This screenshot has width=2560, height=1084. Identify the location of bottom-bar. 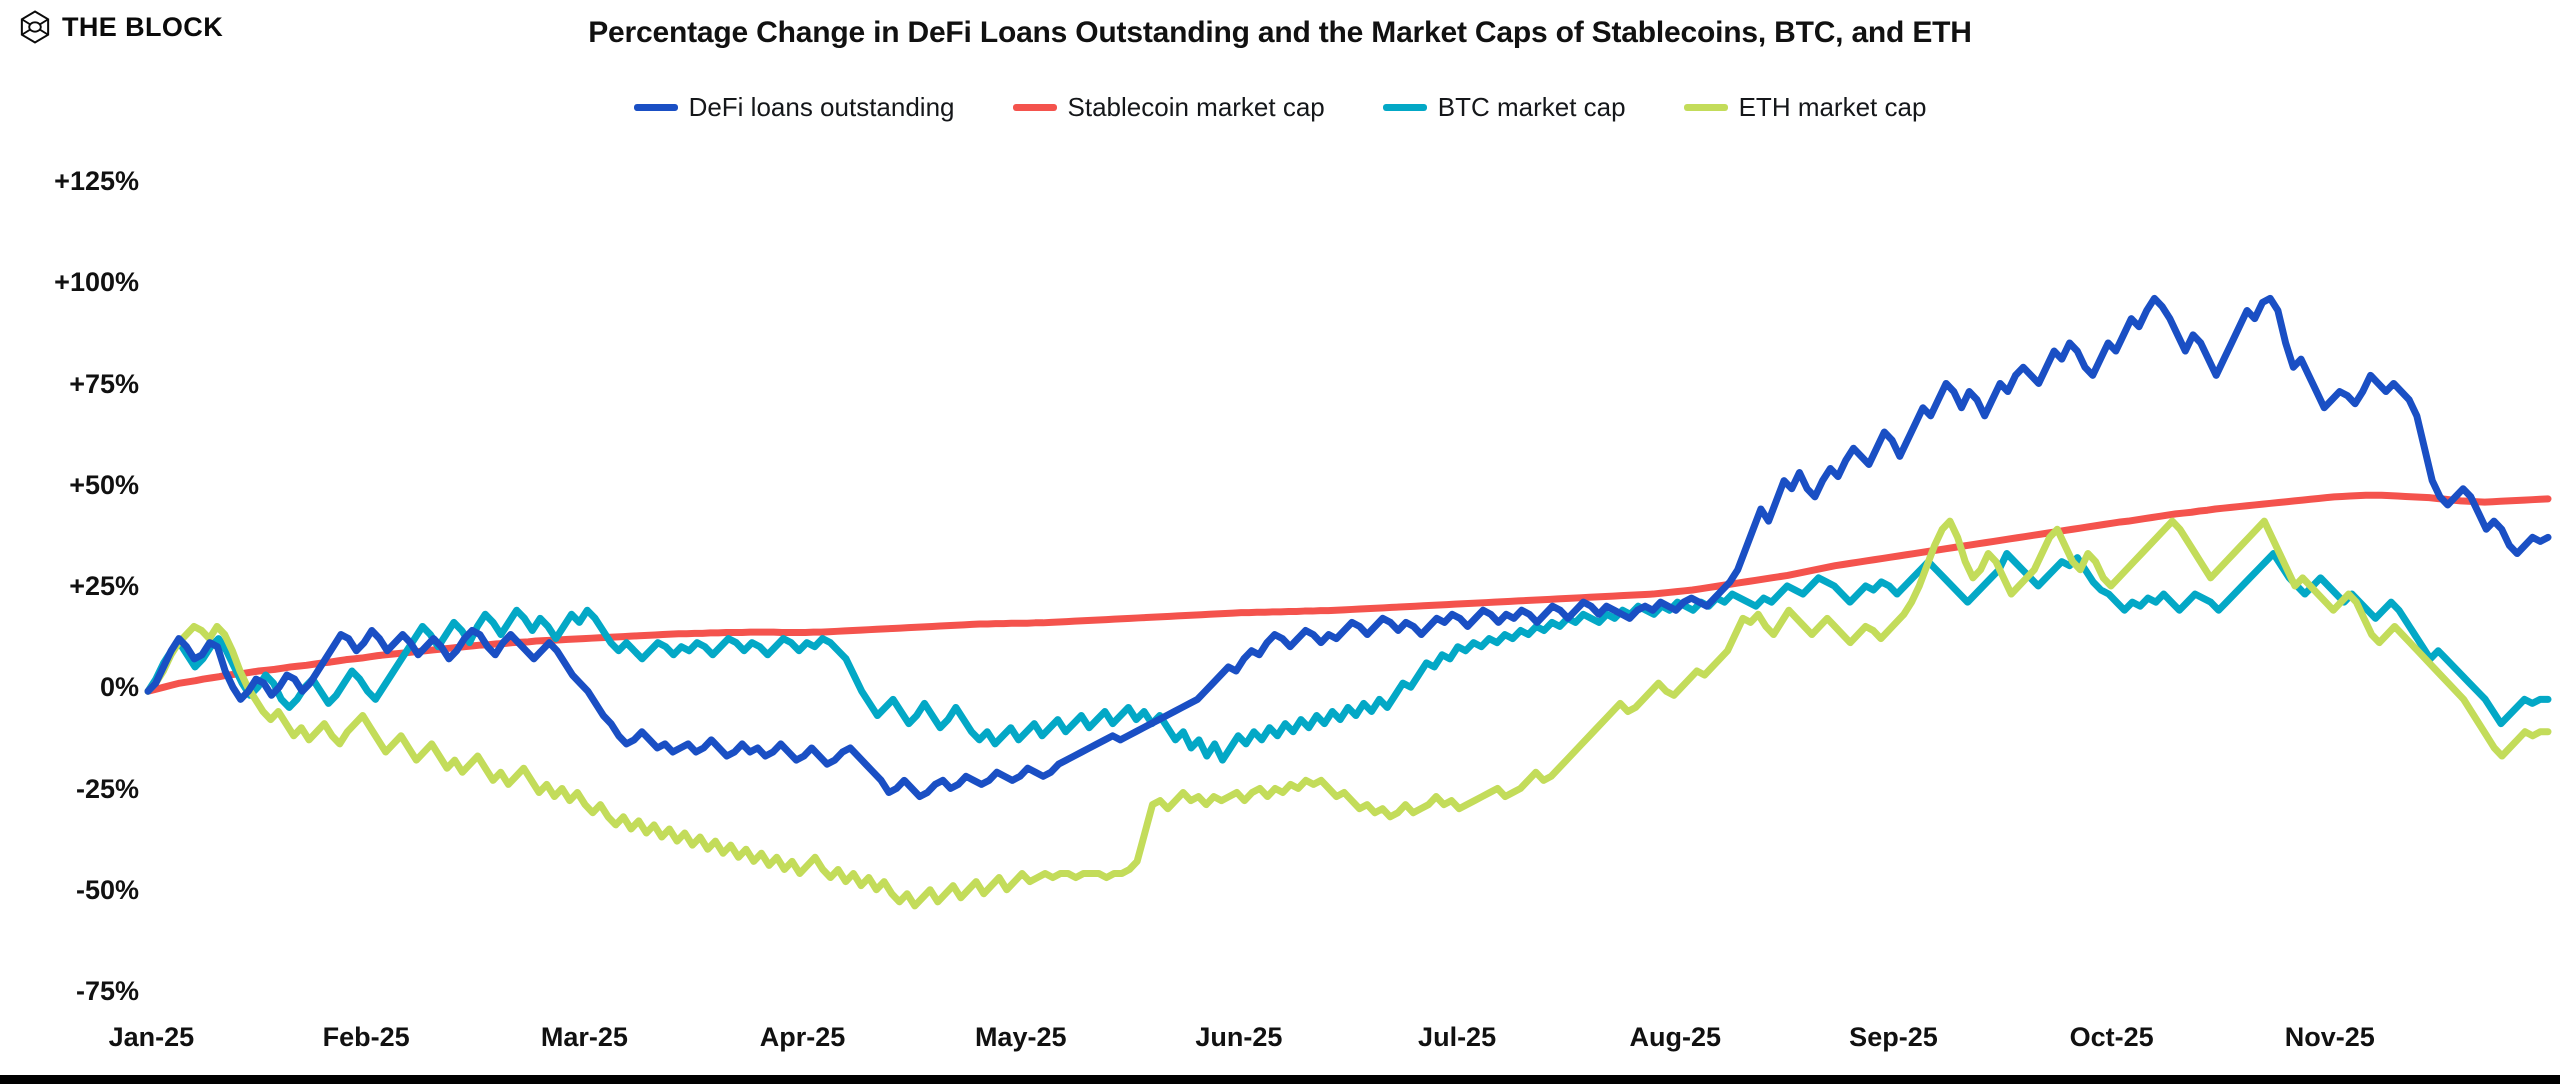
(1280, 1079).